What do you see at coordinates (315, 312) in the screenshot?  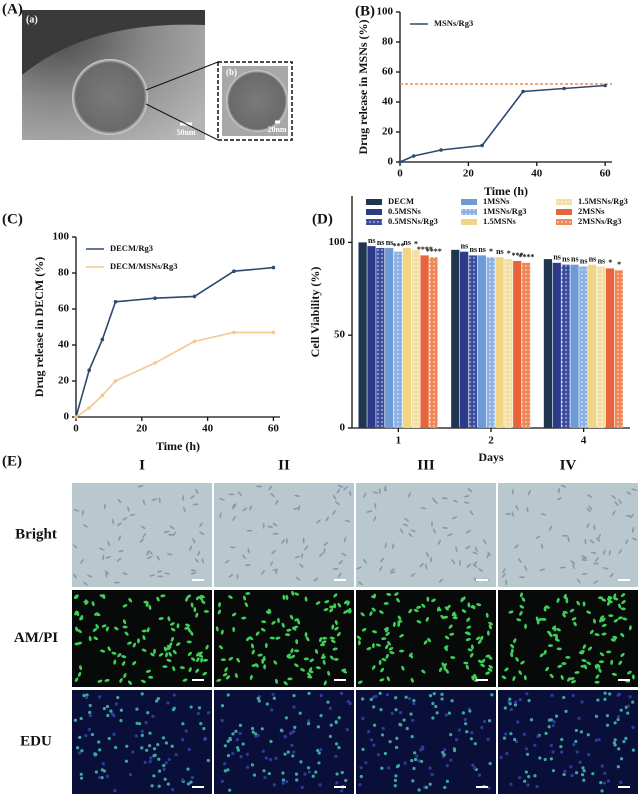 I see `y-axis-title: Cell Viability (%)` at bounding box center [315, 312].